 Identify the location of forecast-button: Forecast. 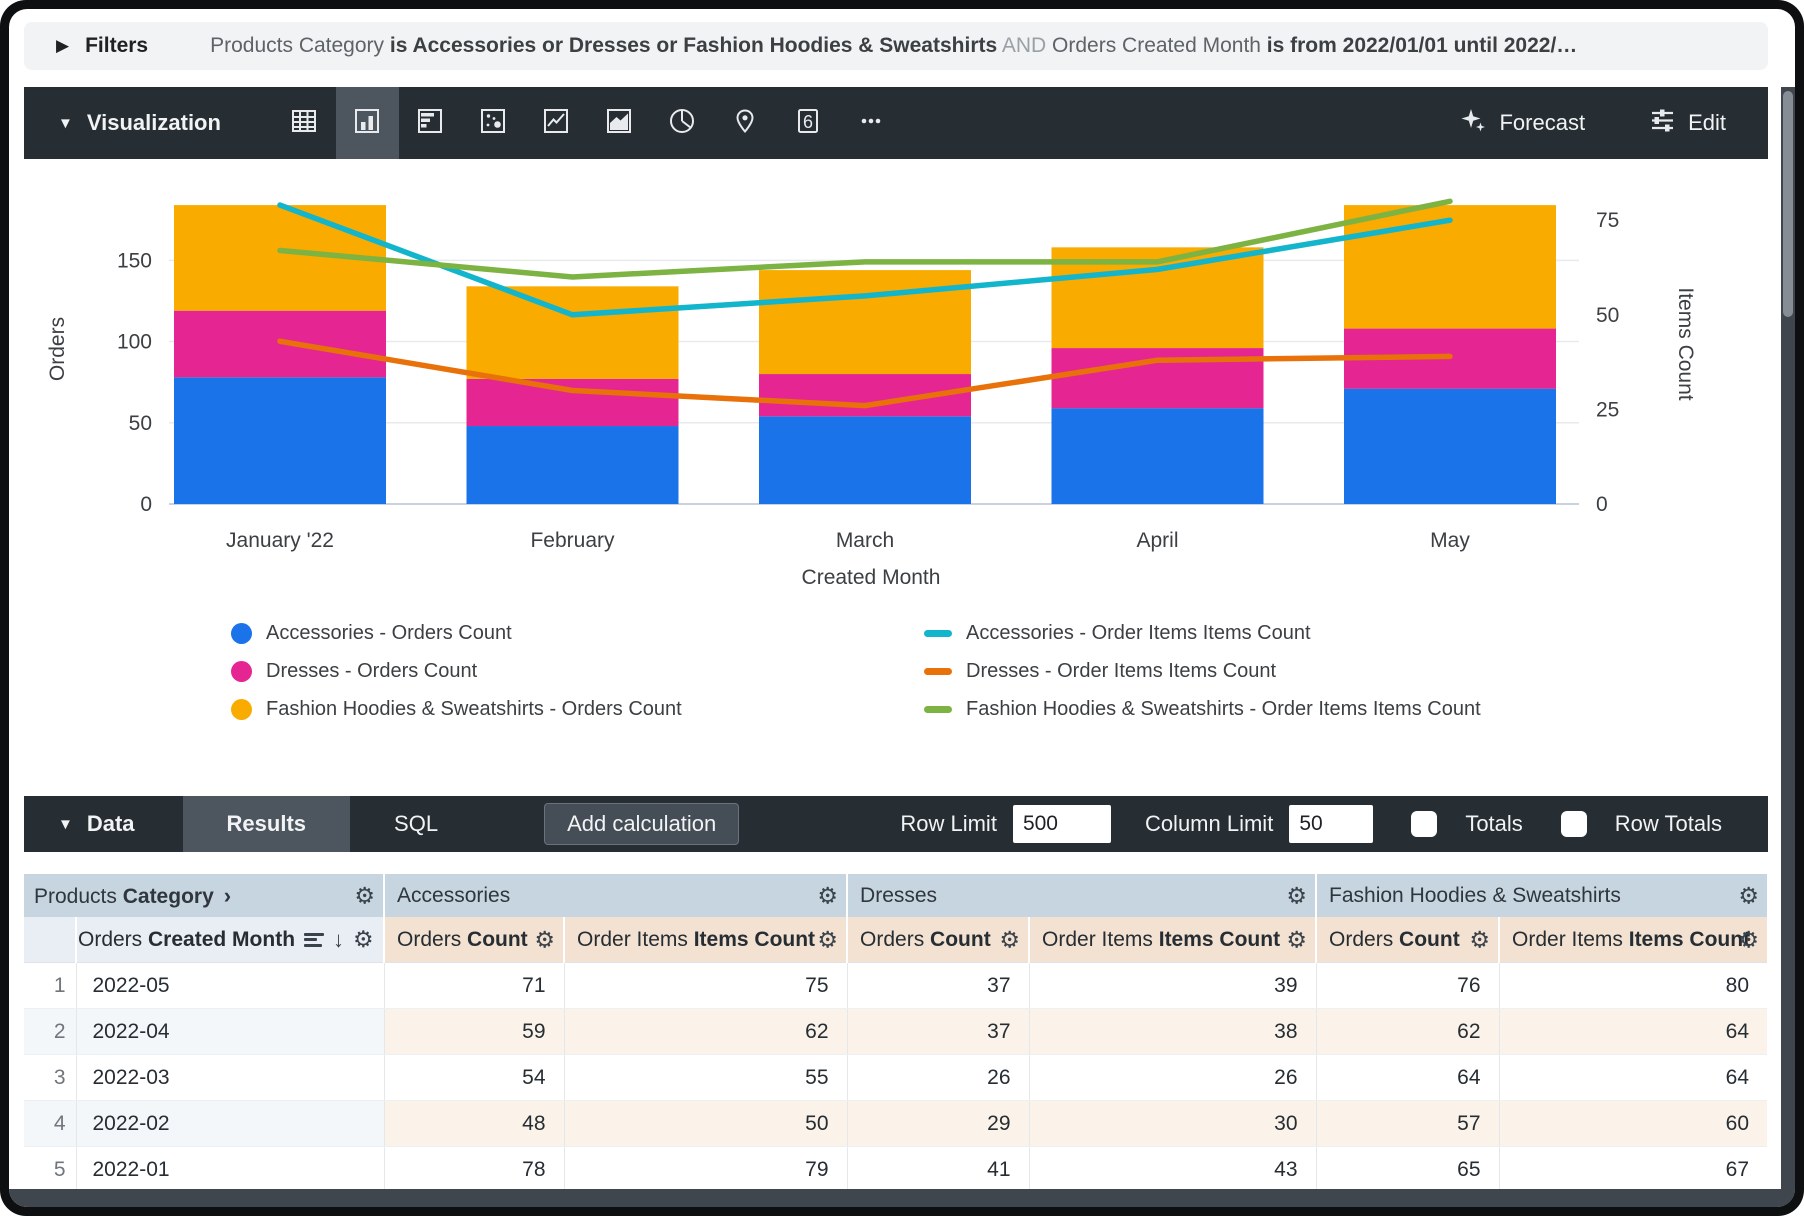
(1522, 123).